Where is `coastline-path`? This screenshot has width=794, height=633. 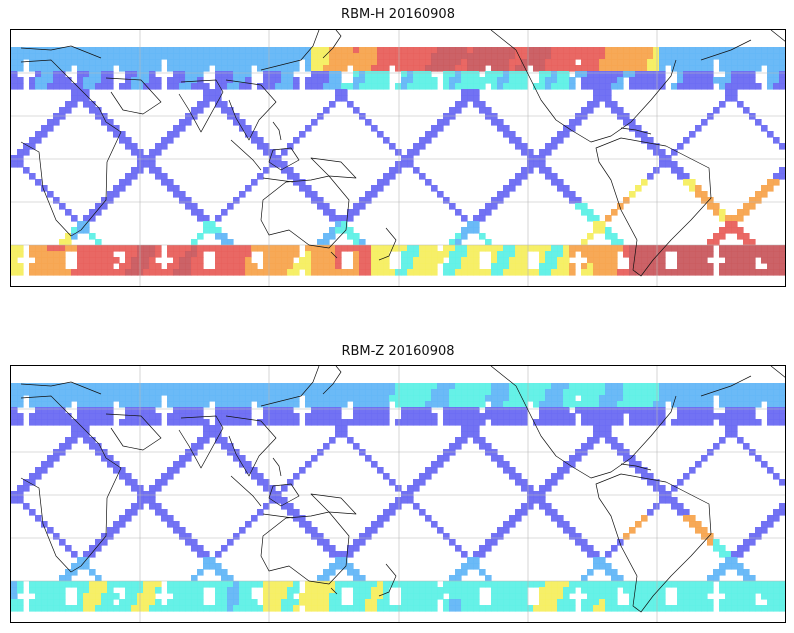 coastline-path is located at coordinates (387, 580).